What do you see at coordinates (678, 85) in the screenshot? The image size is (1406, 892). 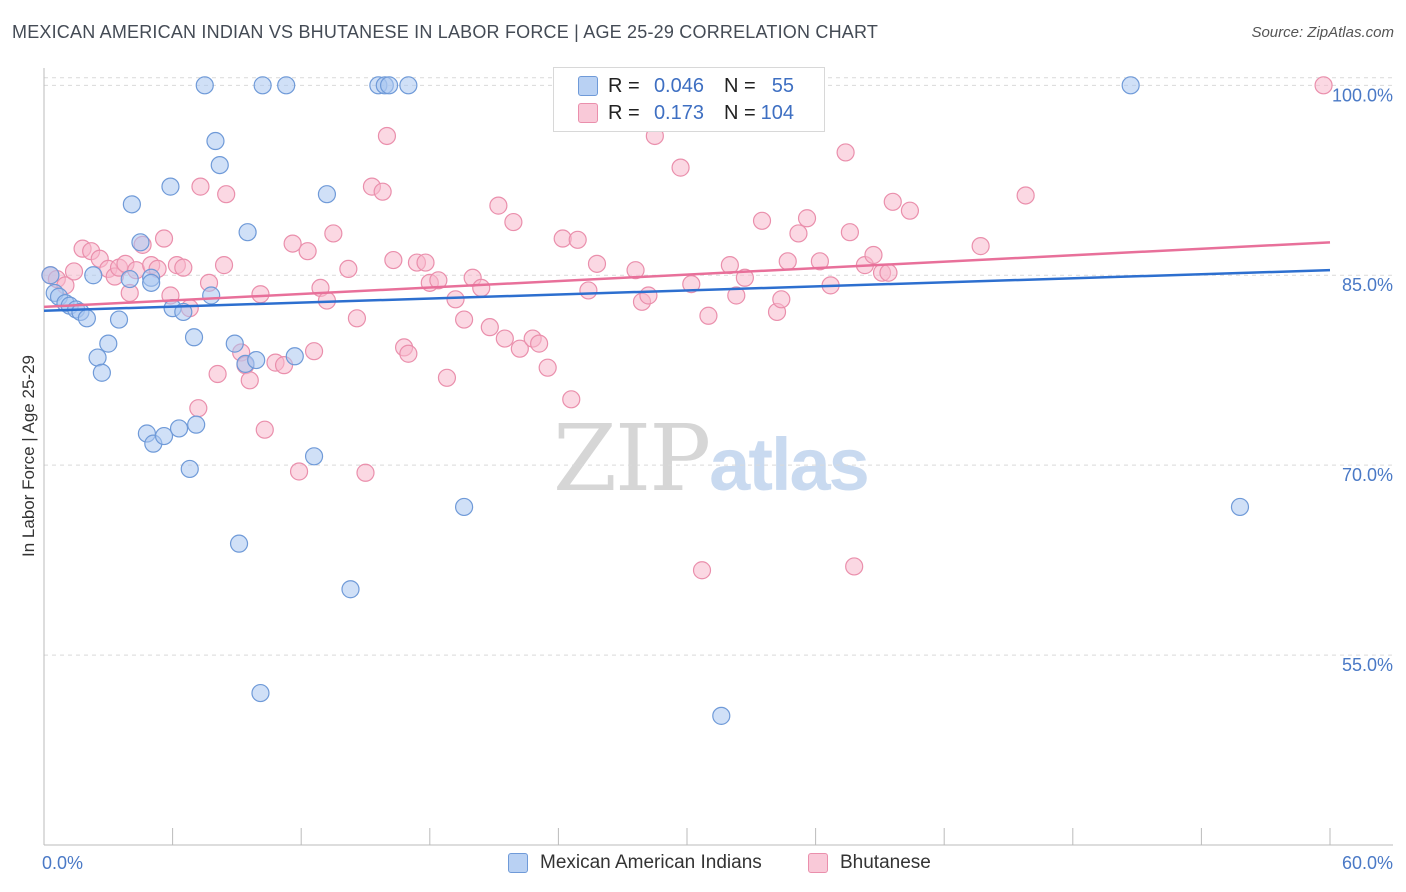 I see `legend-r-value: 0.046` at bounding box center [678, 85].